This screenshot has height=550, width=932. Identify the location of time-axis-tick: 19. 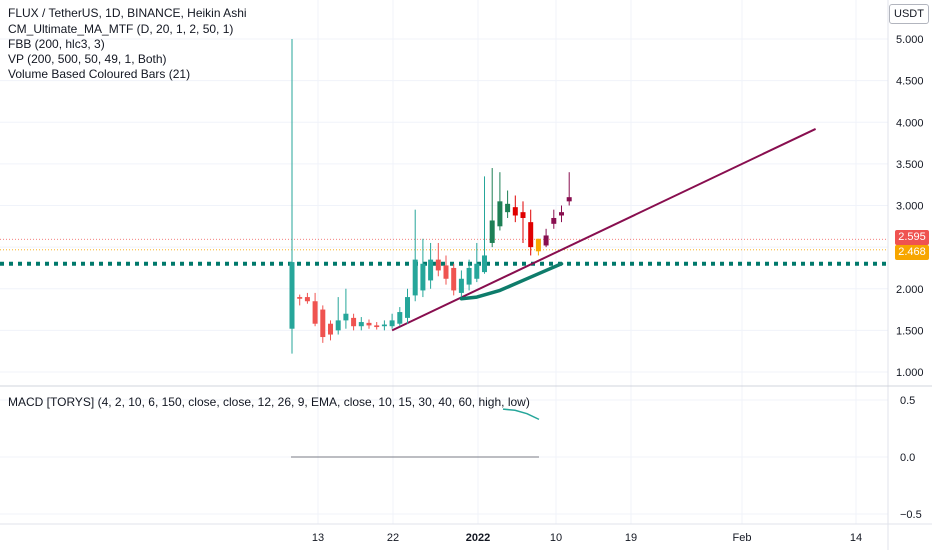
(631, 538).